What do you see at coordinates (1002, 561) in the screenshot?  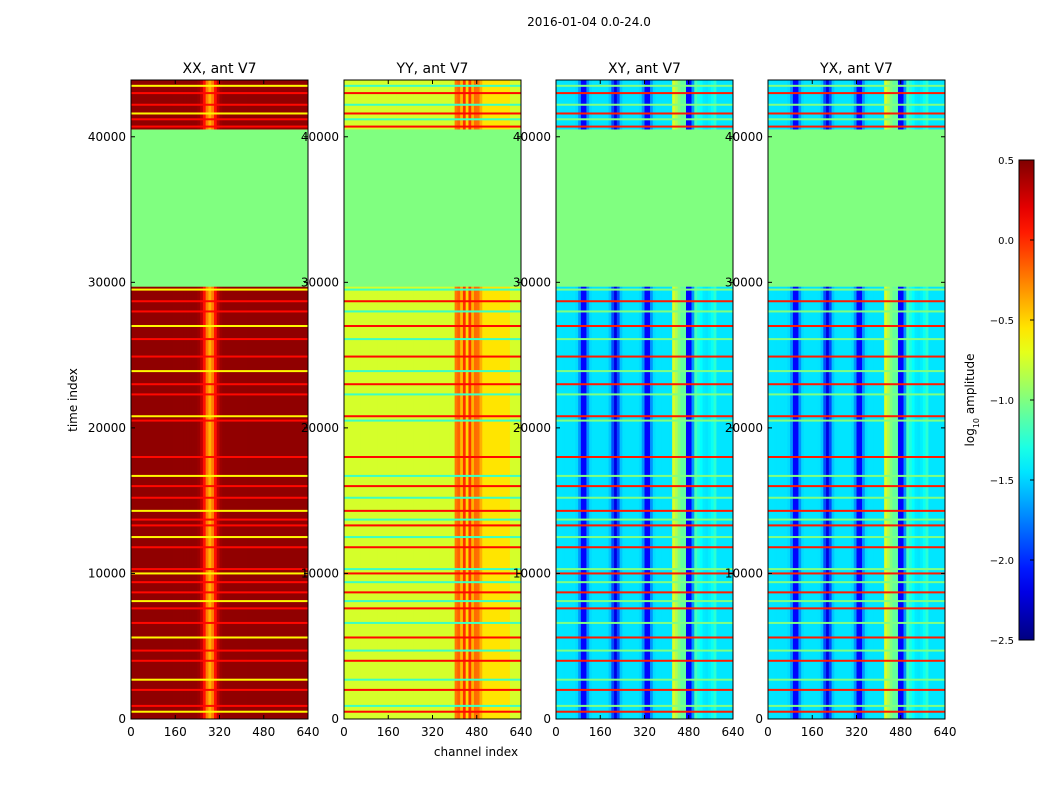 I see `colorbar-tick-label: −2.0` at bounding box center [1002, 561].